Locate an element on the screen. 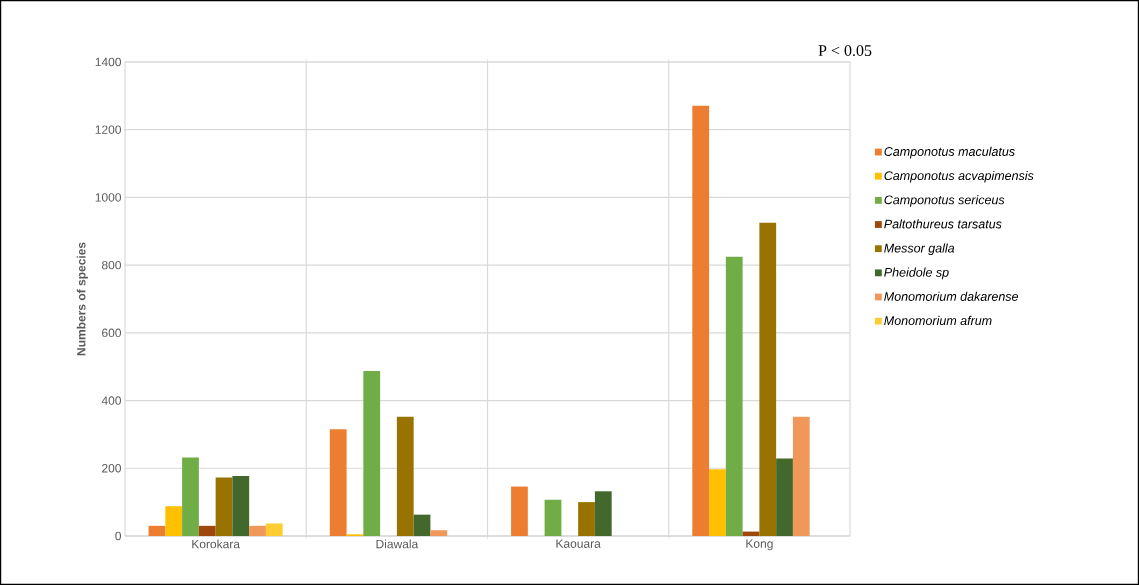 This screenshot has height=585, width=1139. legend-label: Camponotus maculatus is located at coordinates (949, 152).